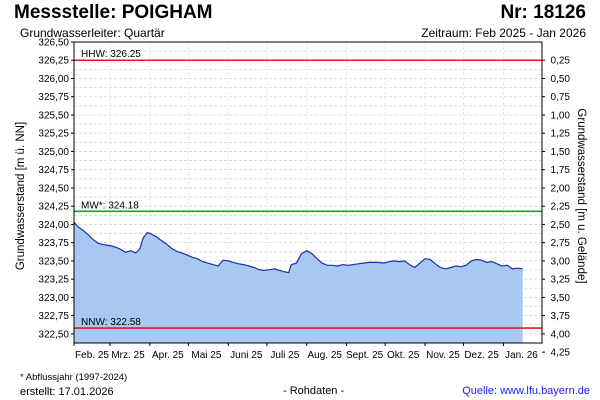  Describe the element at coordinates (168, 355) in the screenshot. I see `x-tick-label: Apr. 25` at that location.